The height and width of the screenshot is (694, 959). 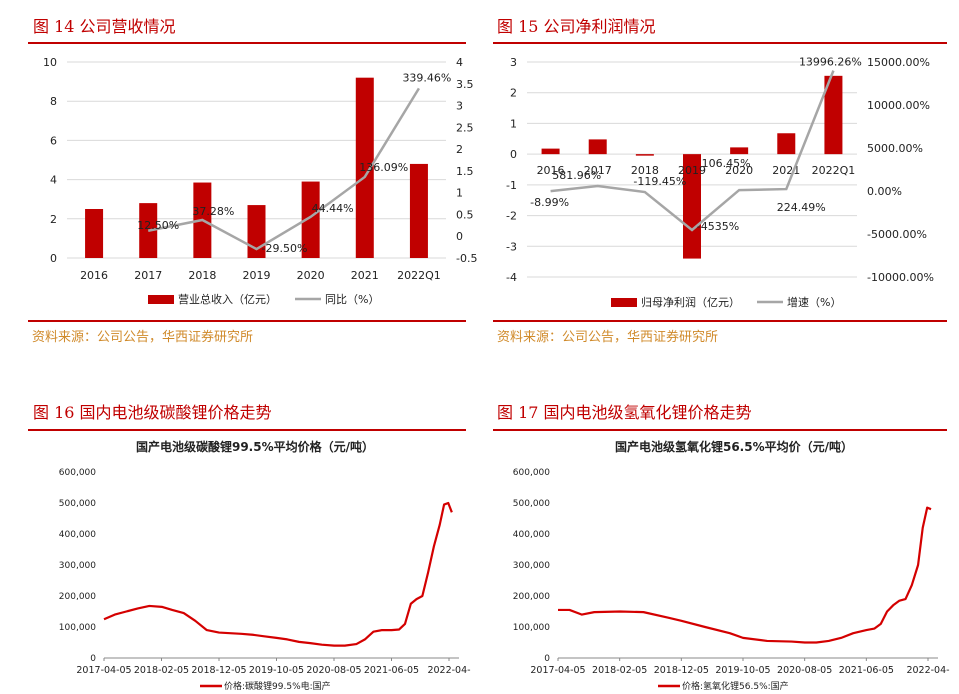 What do you see at coordinates (53, 180) in the screenshot?
I see `y-tick-label: 4` at bounding box center [53, 180].